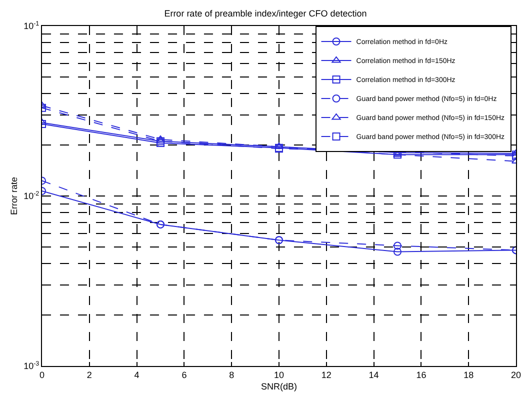  What do you see at coordinates (516, 375) in the screenshot?
I see `x-tick-label: 20` at bounding box center [516, 375].